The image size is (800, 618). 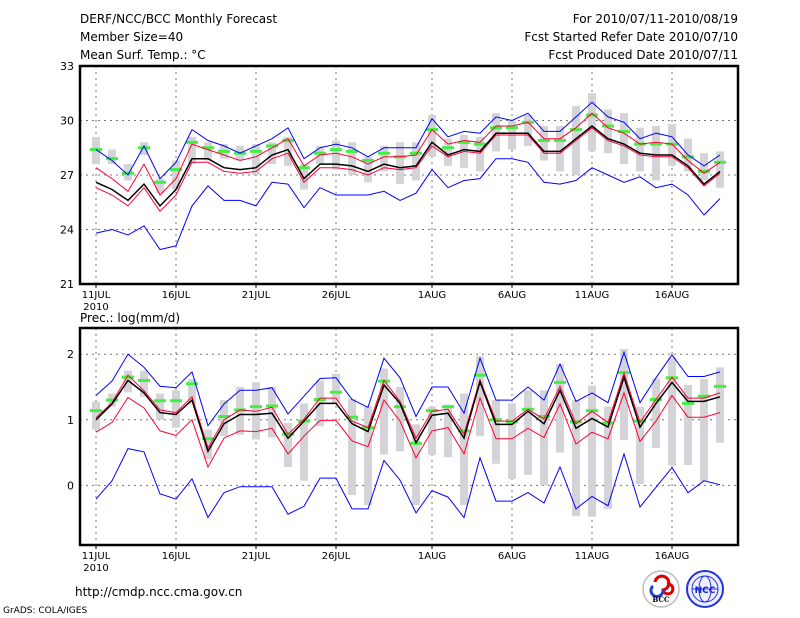 I want to click on grads-credit: GrADS: COLA/IGES, so click(x=45, y=611).